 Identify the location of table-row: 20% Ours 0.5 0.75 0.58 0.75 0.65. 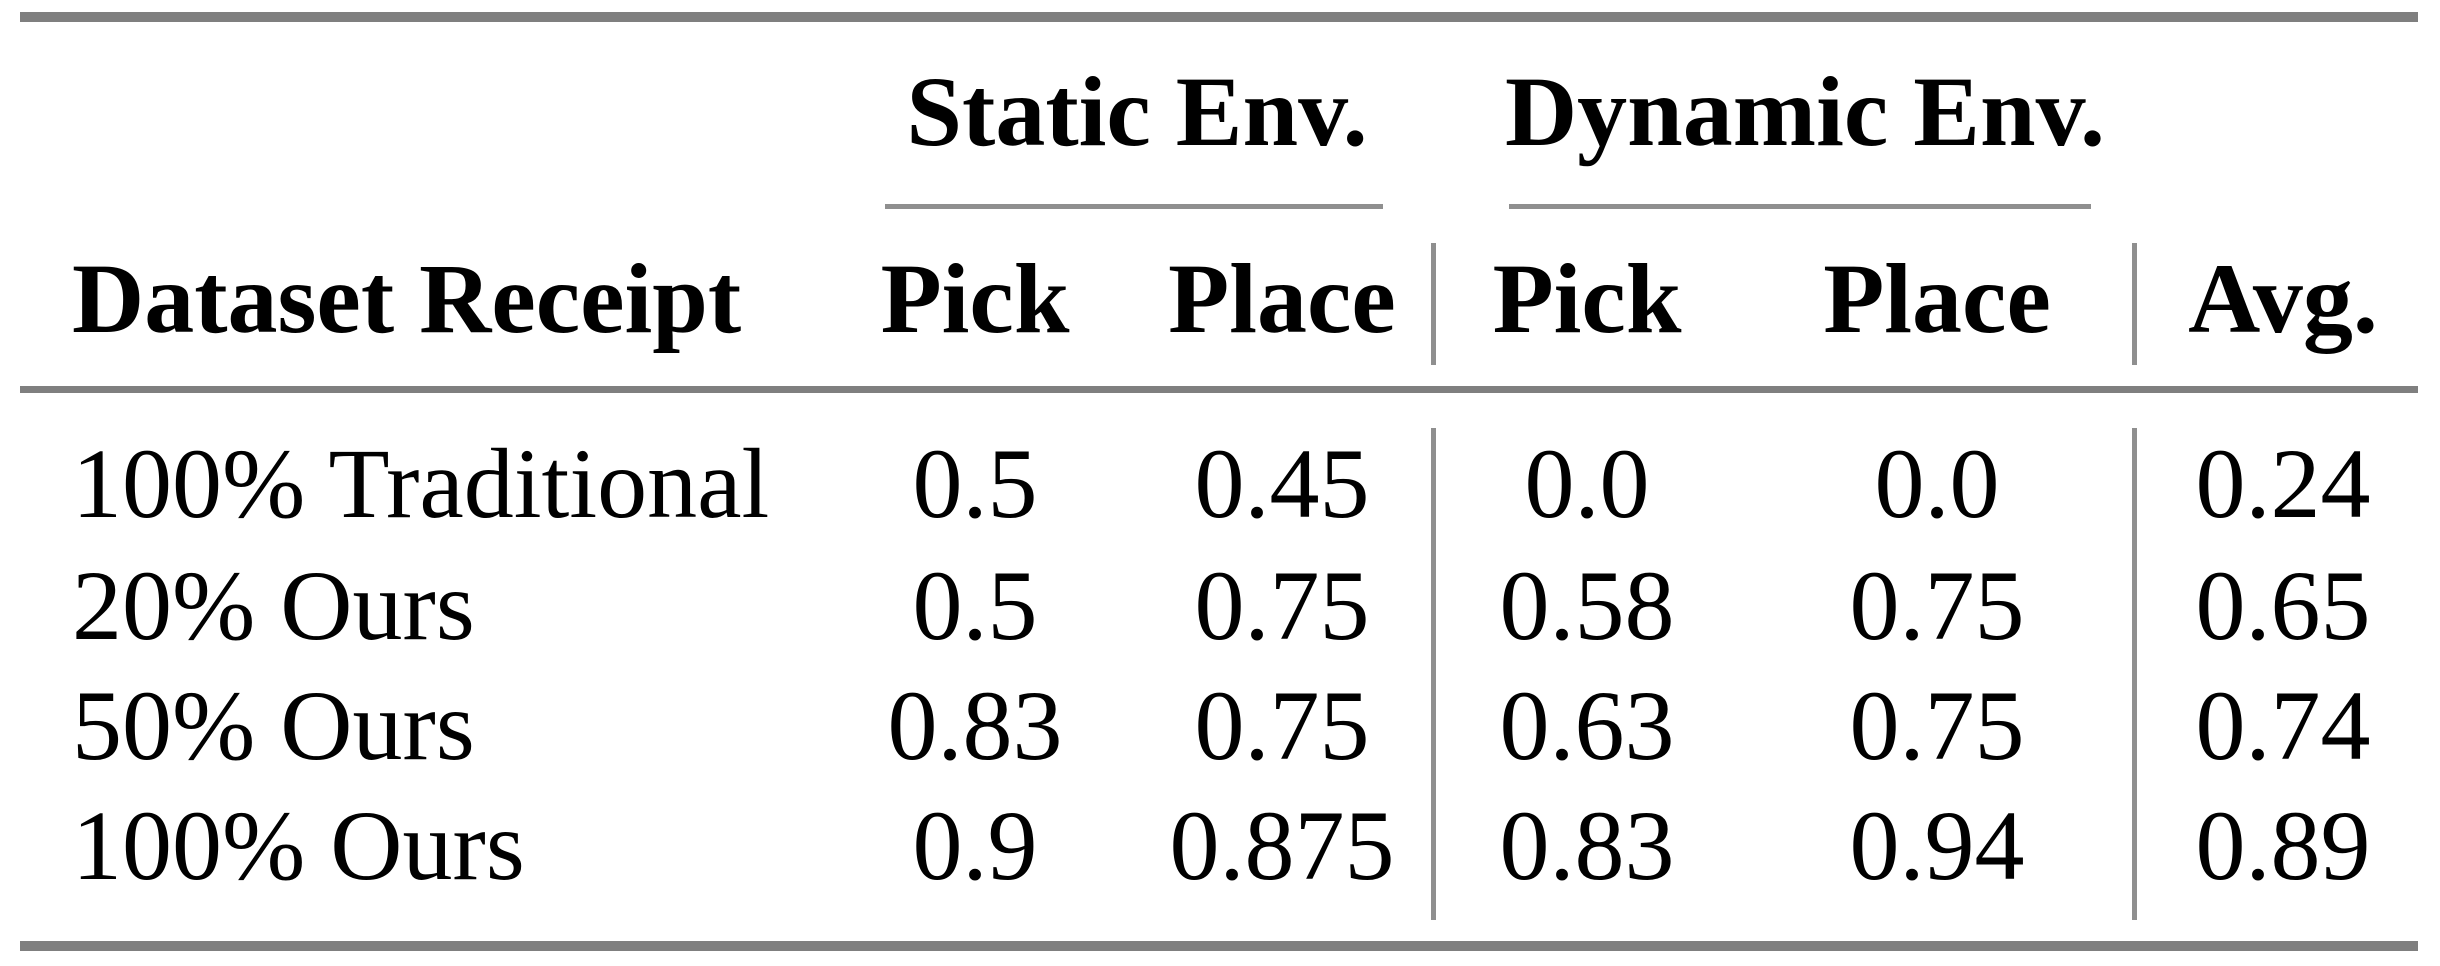
(1219, 605).